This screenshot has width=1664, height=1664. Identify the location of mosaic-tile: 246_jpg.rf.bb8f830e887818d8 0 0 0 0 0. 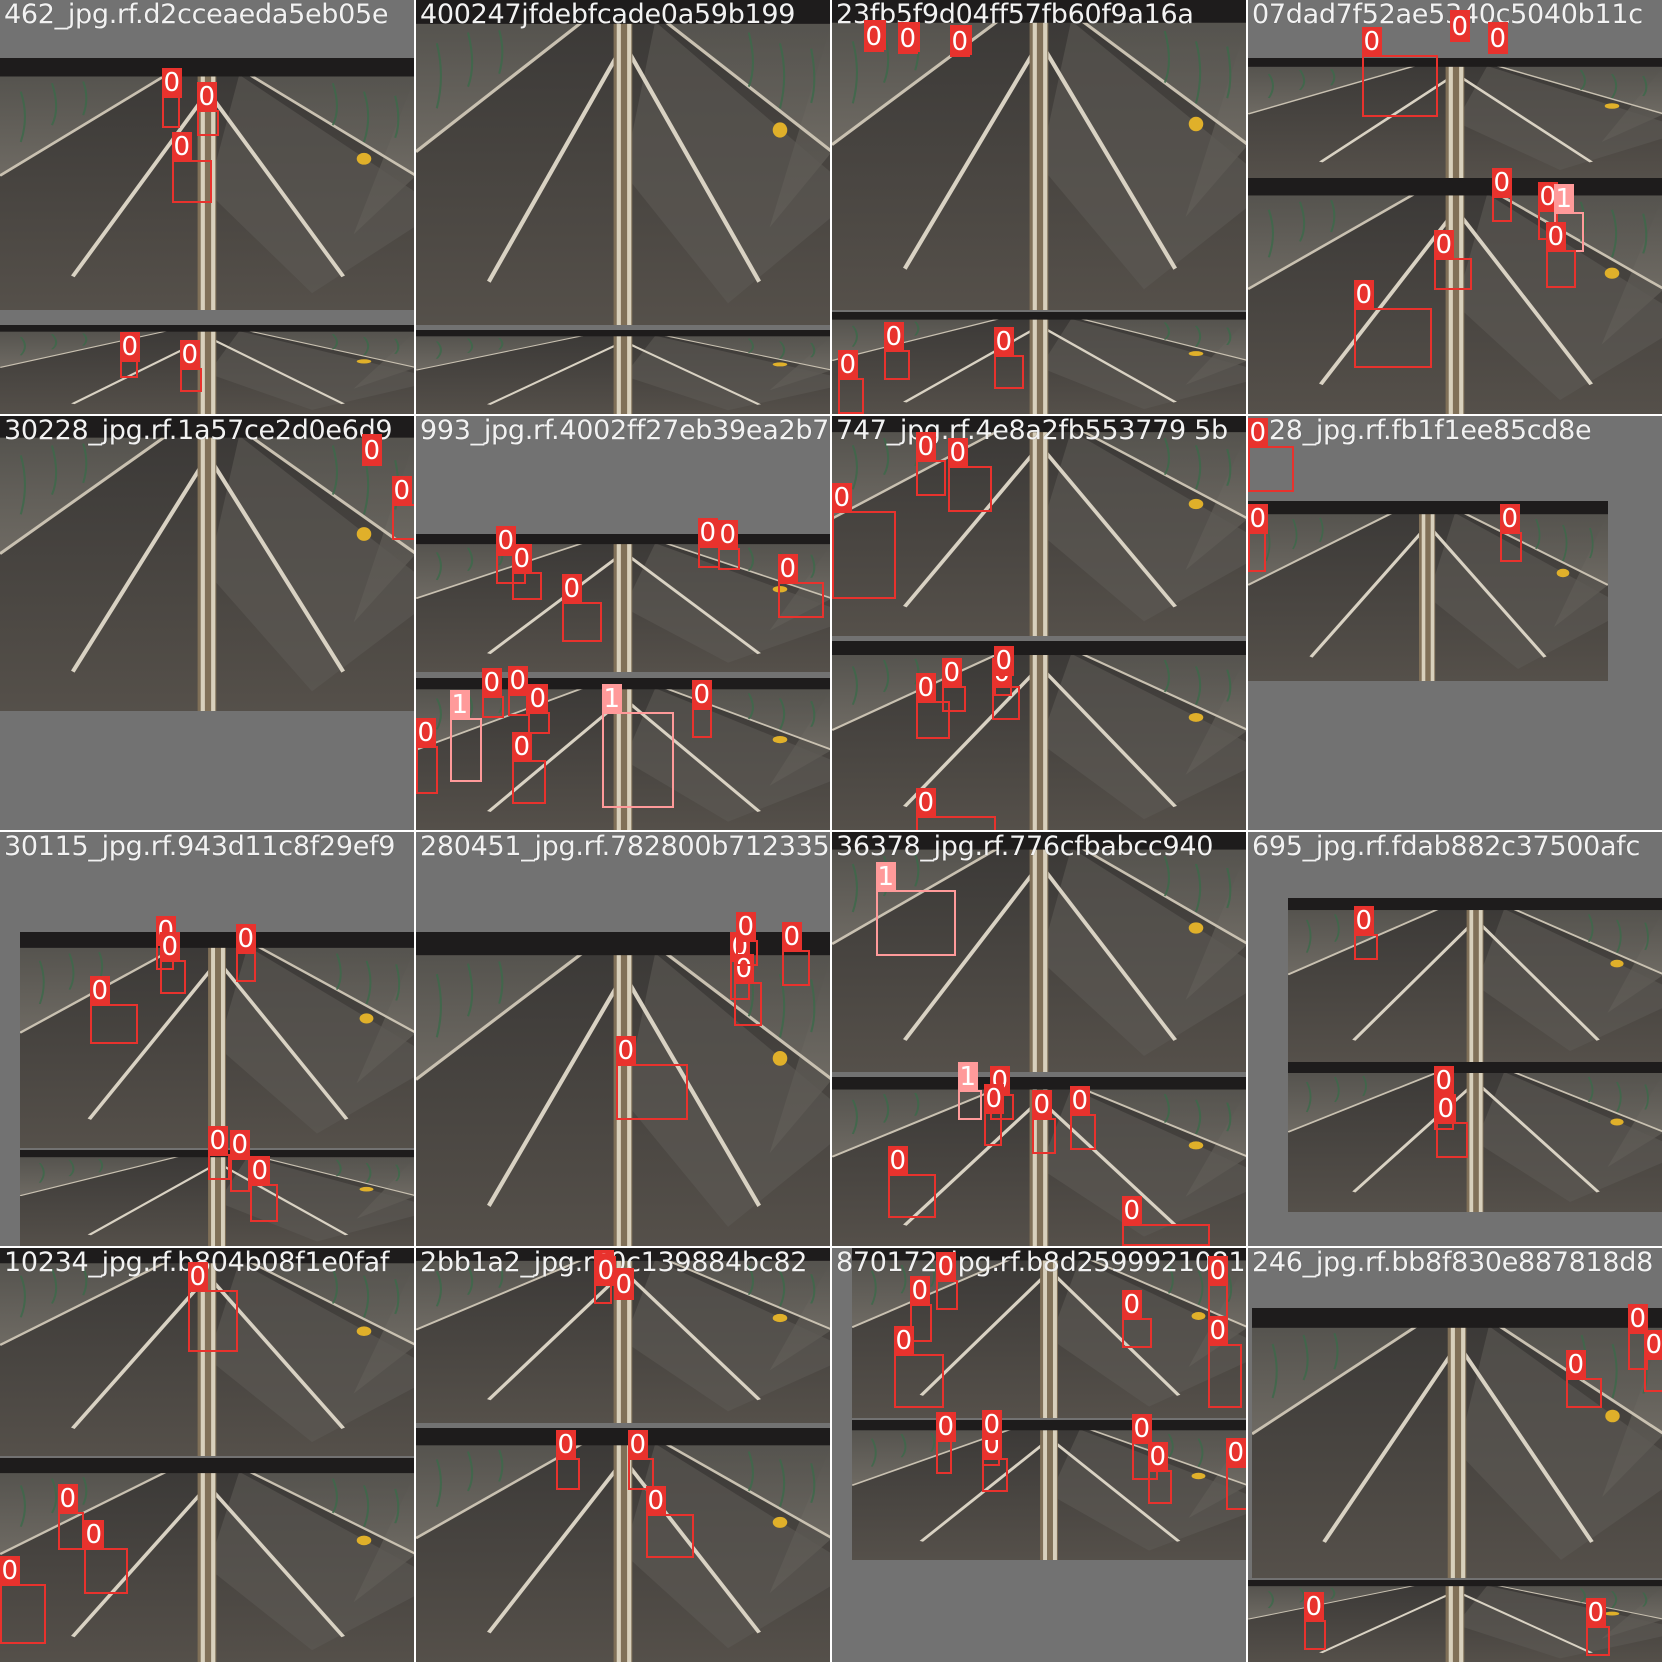
(1456, 1456).